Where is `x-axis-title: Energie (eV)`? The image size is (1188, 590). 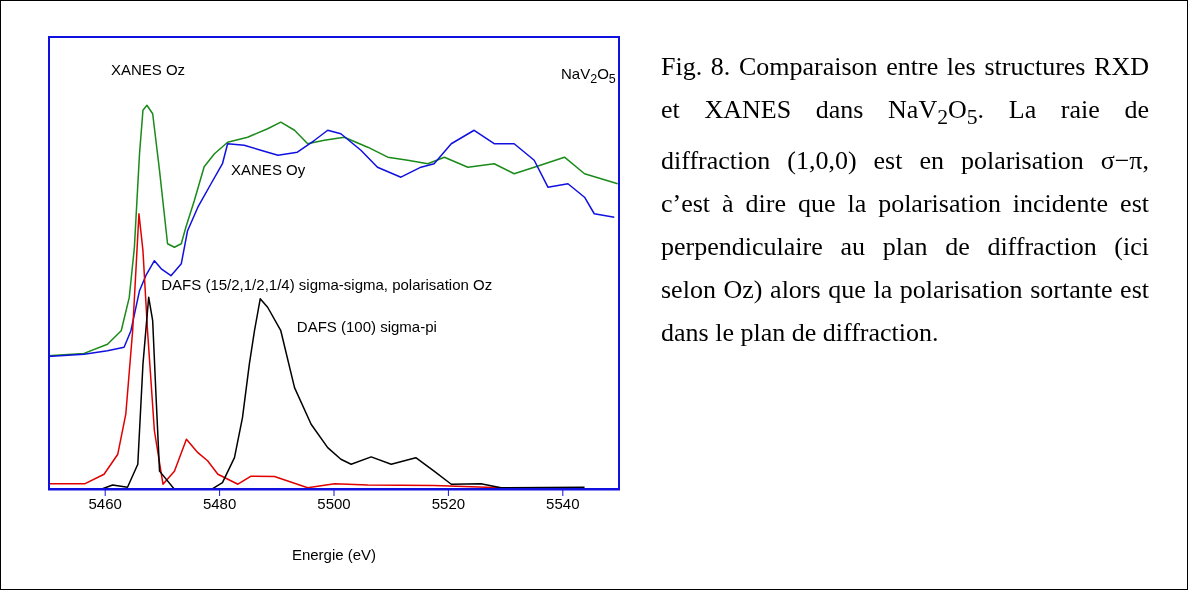
x-axis-title: Energie (eV) is located at coordinates (334, 554).